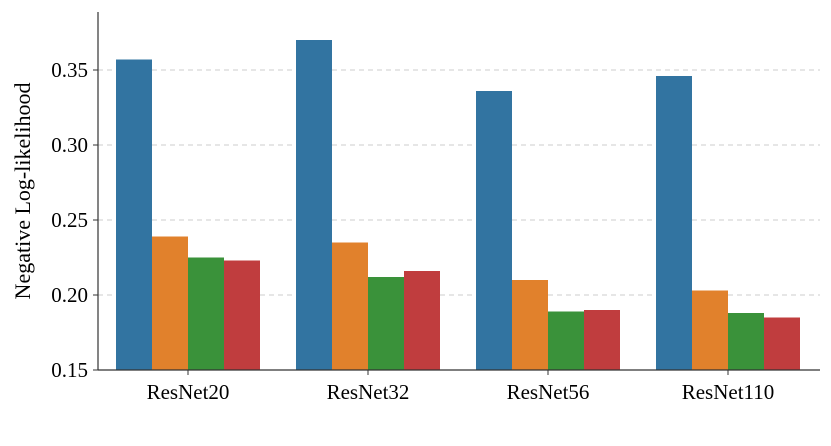 This screenshot has height=446, width=831. I want to click on y-tick-label: 0.15, so click(69, 370).